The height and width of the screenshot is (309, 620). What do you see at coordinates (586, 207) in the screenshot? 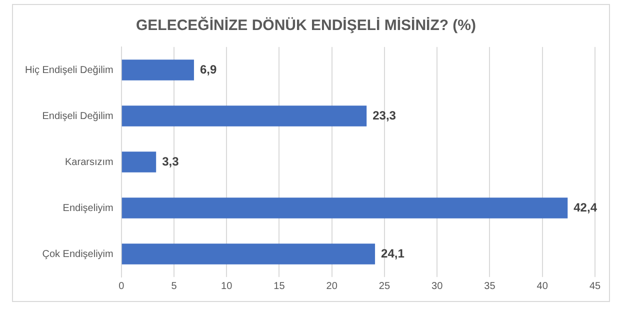
I see `data-label: 42,4` at bounding box center [586, 207].